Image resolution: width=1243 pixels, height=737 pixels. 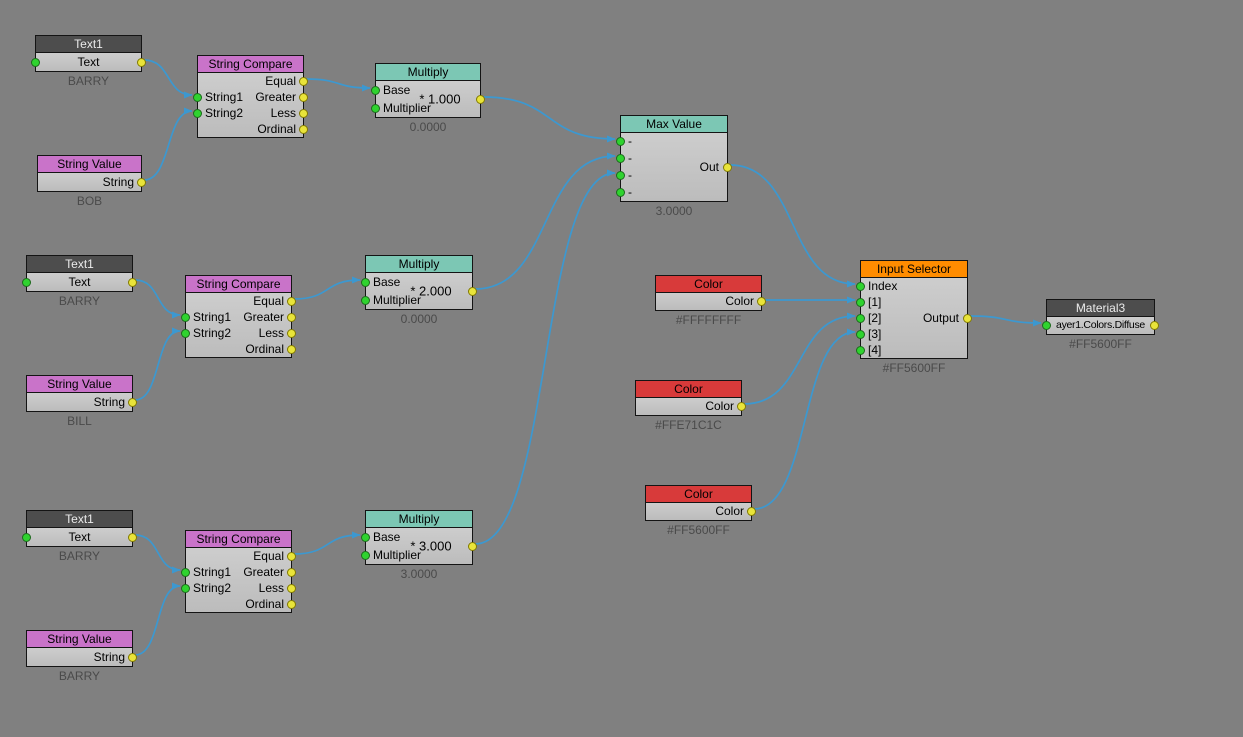 I want to click on node-color-1: Color Color #FFFFFFFF, so click(x=710, y=301).